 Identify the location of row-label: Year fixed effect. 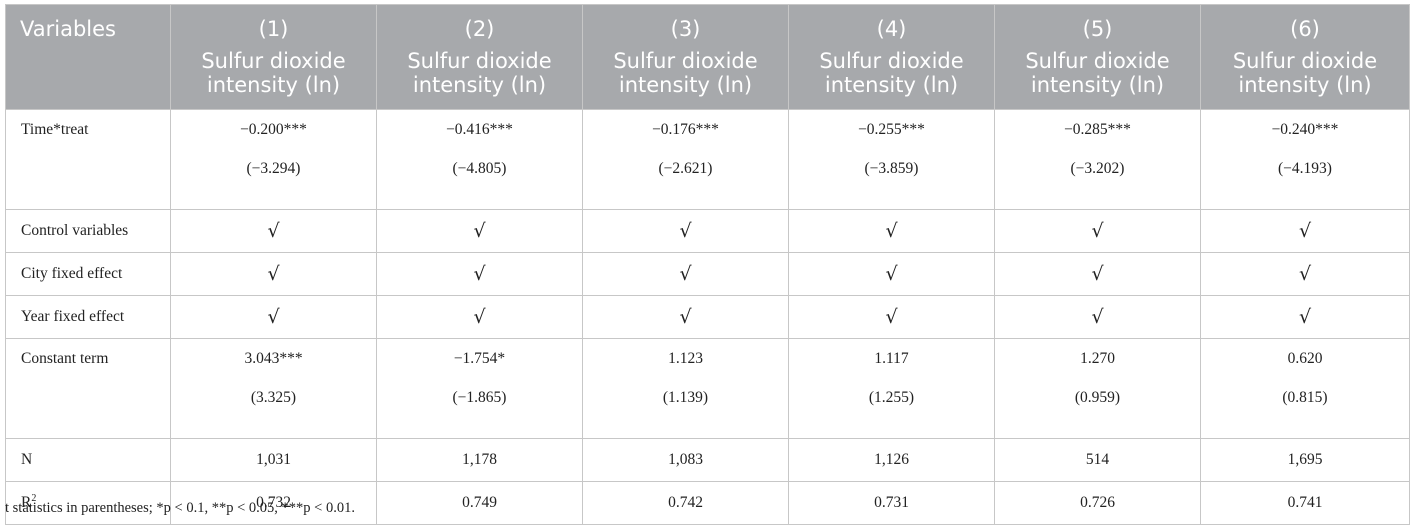
(88, 317).